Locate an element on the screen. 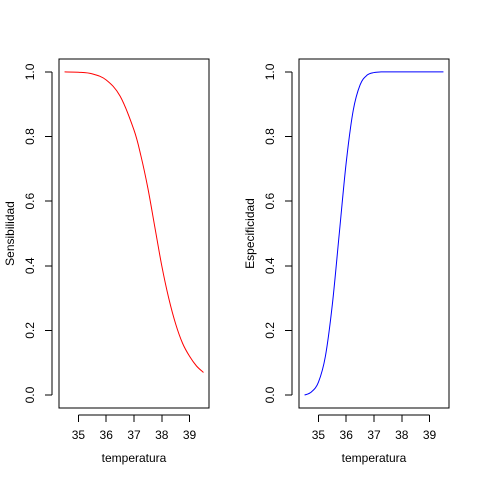 Image resolution: width=480 pixels, height=480 pixels. sensitivity-x-tick-label: 35 is located at coordinates (79, 435).